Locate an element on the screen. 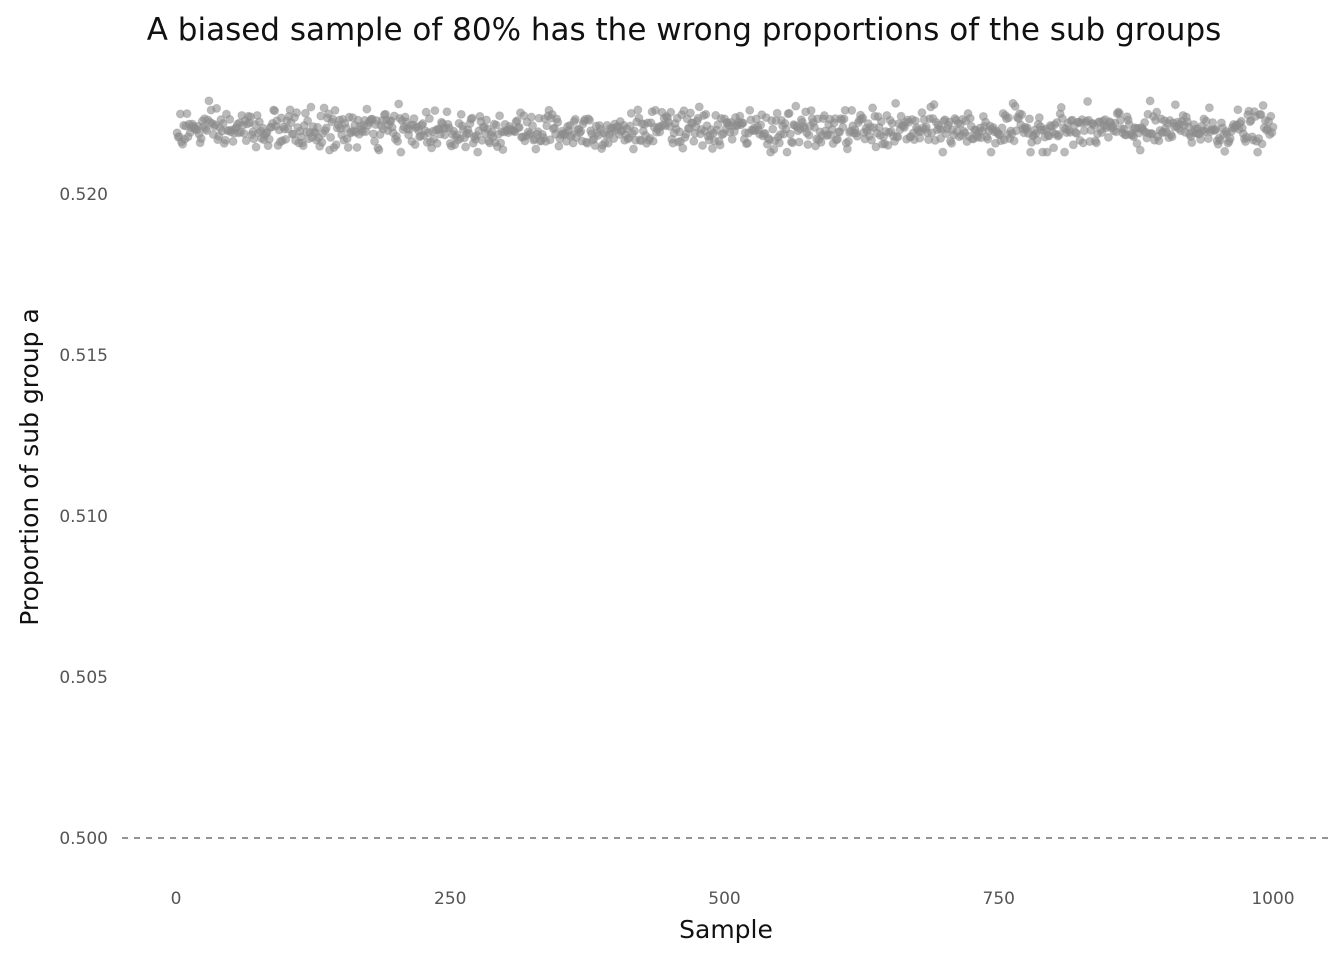 The height and width of the screenshot is (960, 1344). y-tick-label: 0.510 is located at coordinates (83, 517).